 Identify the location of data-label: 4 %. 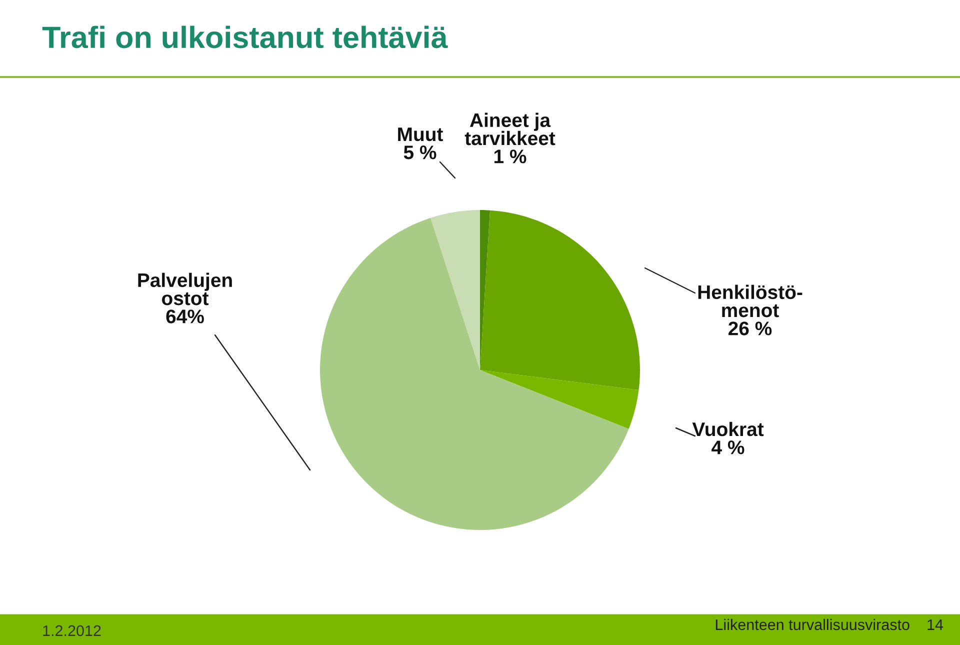
(728, 447).